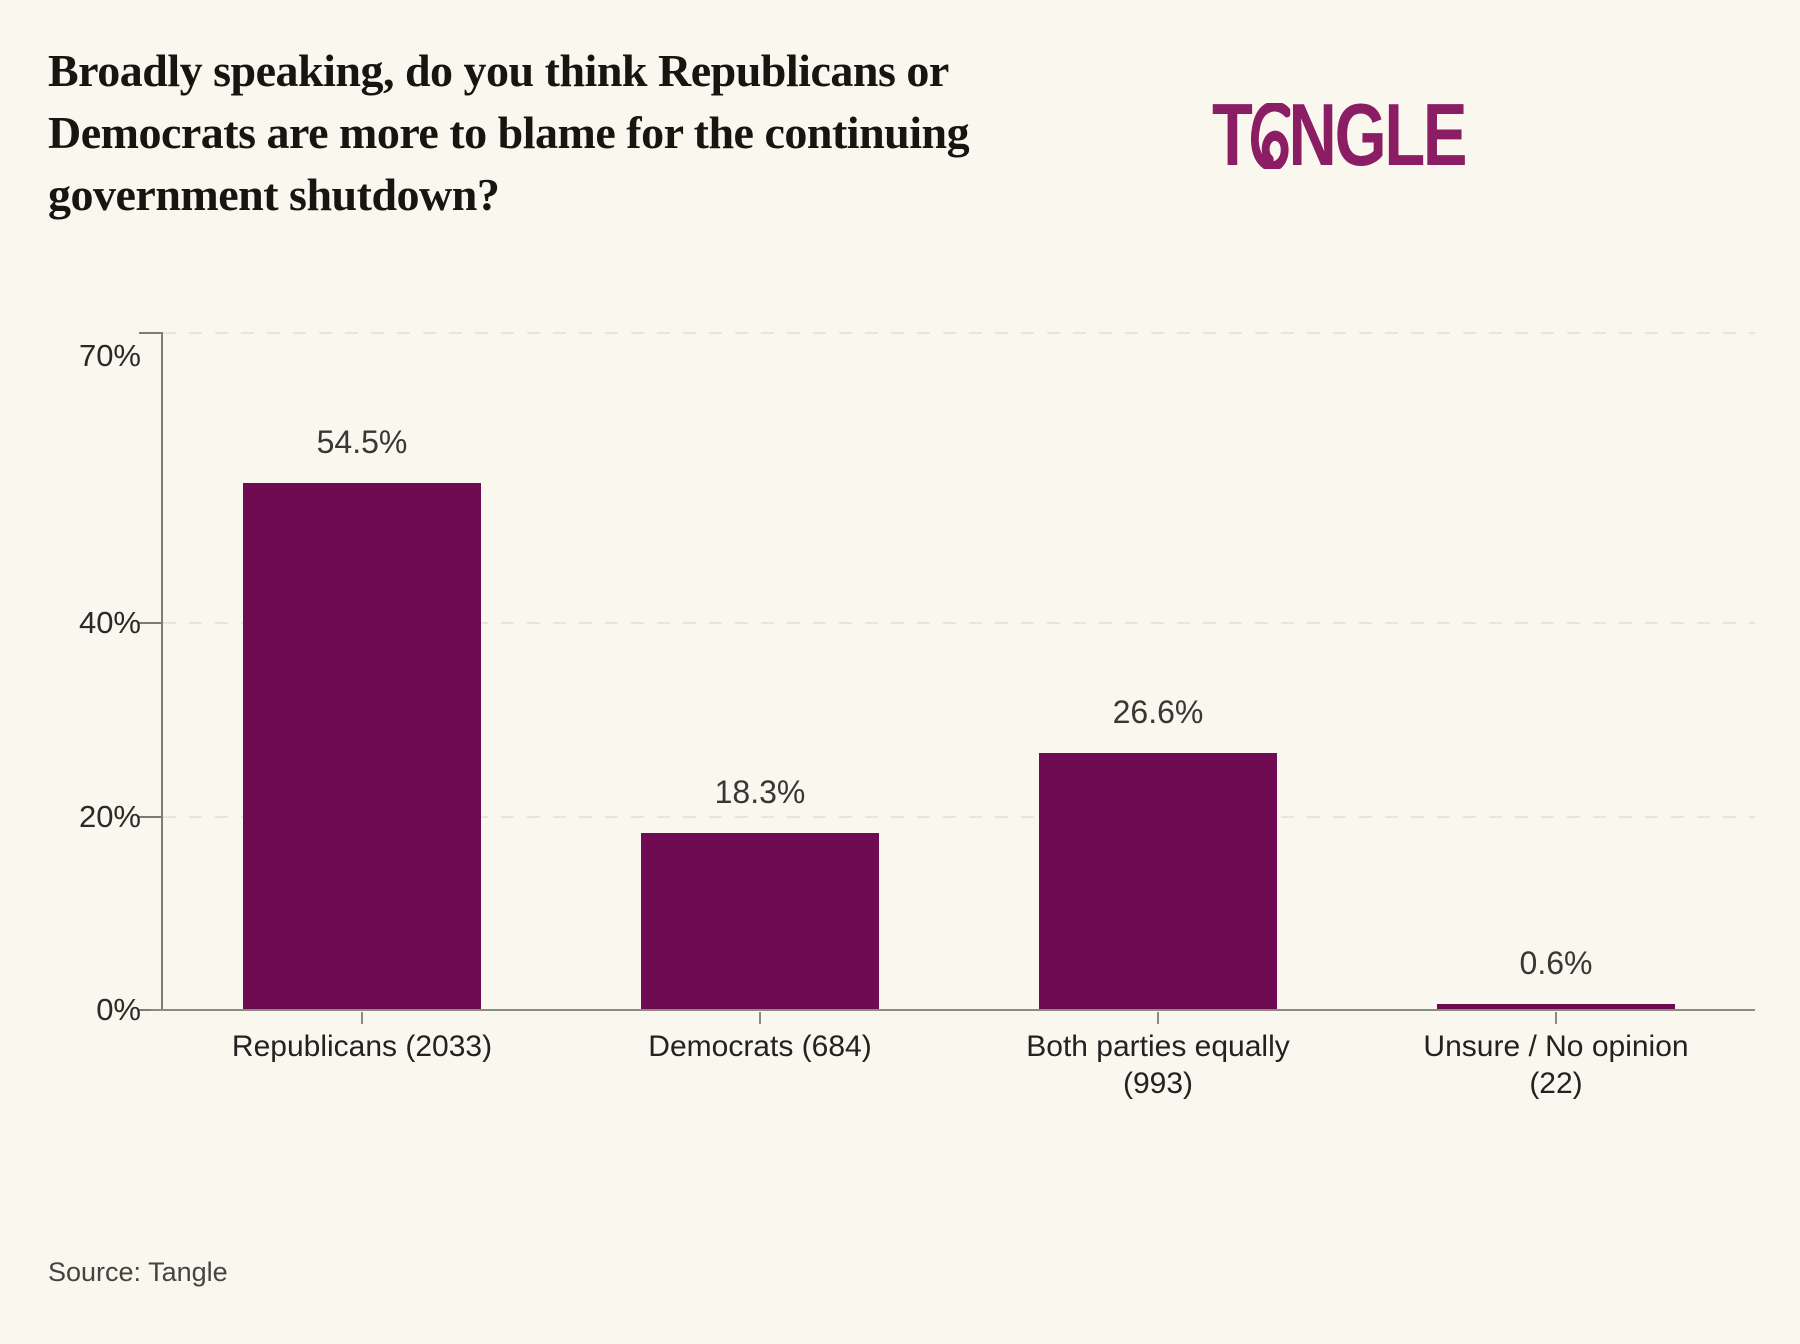 The image size is (1800, 1344). I want to click on source-note: Source: Tangle, so click(138, 1272).